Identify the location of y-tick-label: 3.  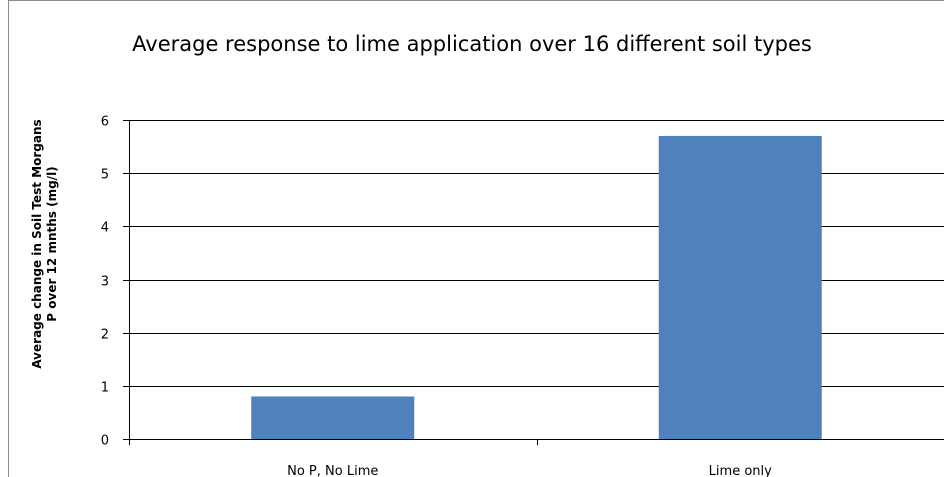
(105, 282).